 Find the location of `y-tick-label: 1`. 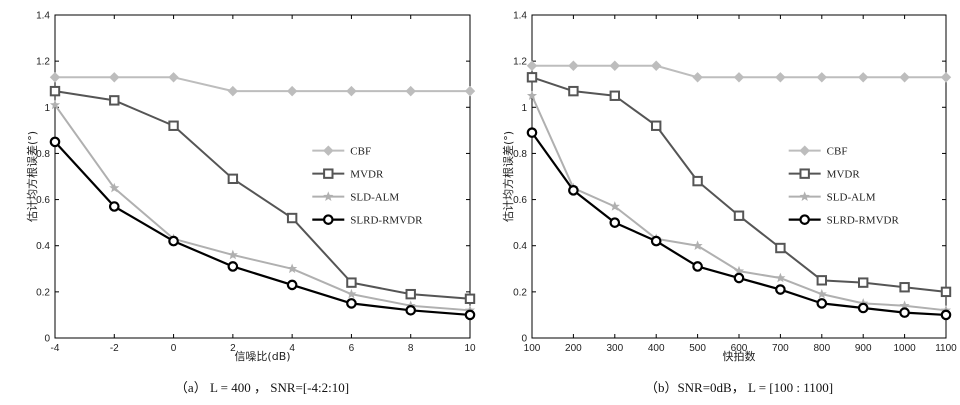

y-tick-label: 1 is located at coordinates (524, 108).